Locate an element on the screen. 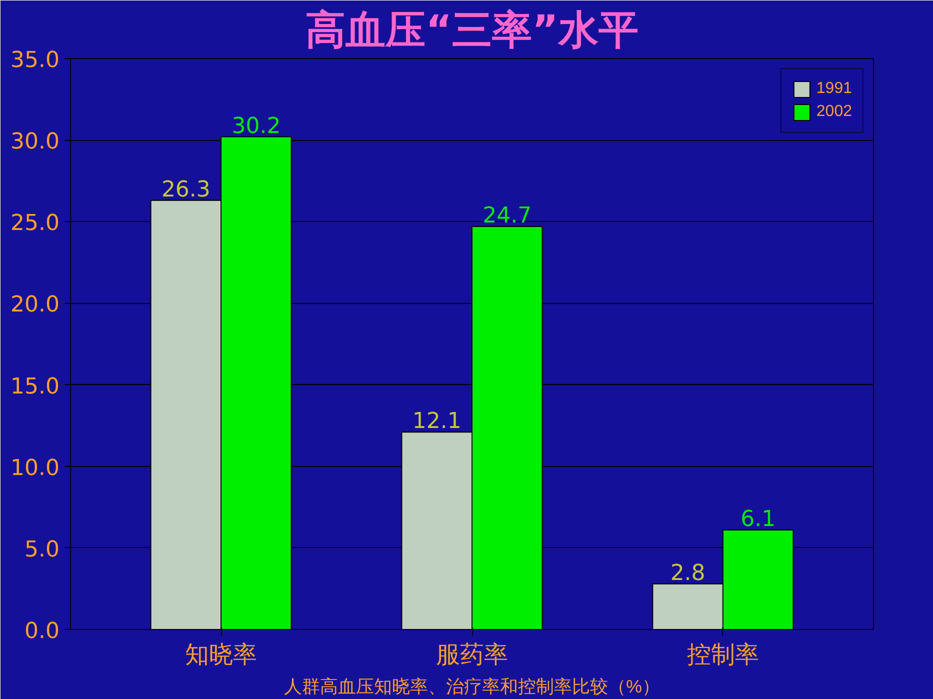 The height and width of the screenshot is (699, 933). legend-label: 2002 is located at coordinates (834, 112).